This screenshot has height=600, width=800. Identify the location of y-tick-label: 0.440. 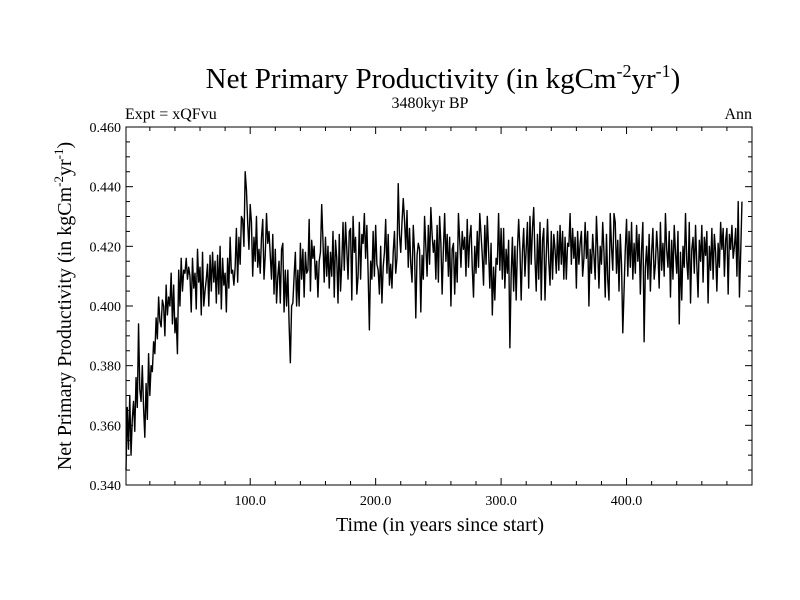
(106, 188).